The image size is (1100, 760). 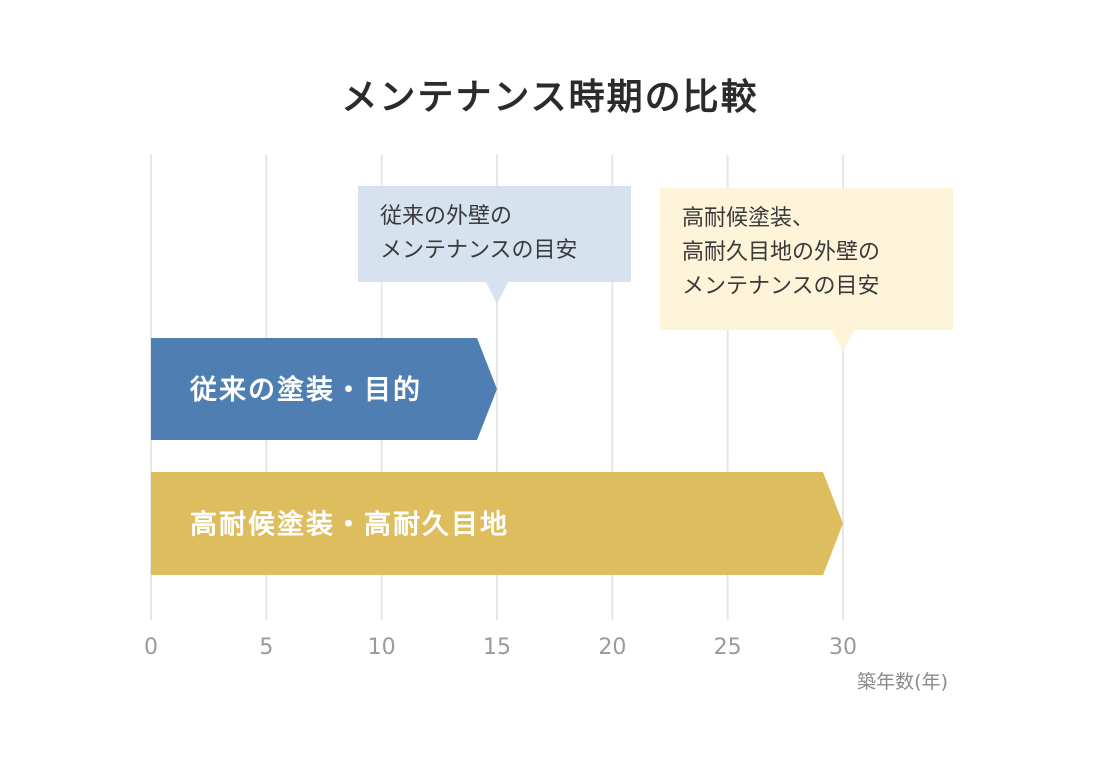 What do you see at coordinates (748, 218) in the screenshot?
I see `annotation-text: 高耐候塗装、` at bounding box center [748, 218].